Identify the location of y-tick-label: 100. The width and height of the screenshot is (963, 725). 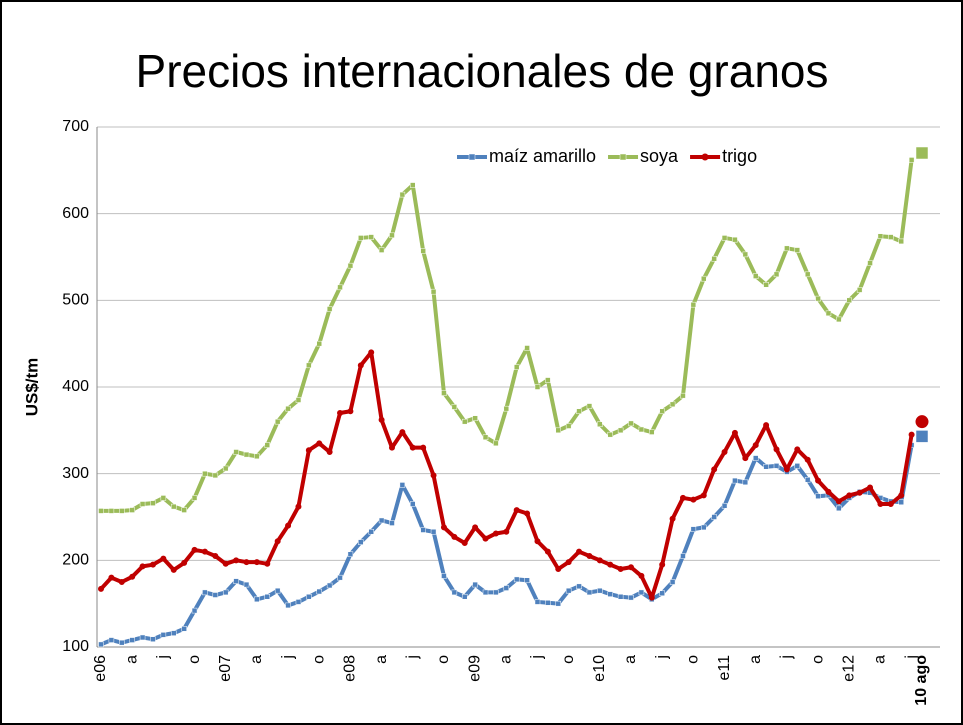
(75, 646).